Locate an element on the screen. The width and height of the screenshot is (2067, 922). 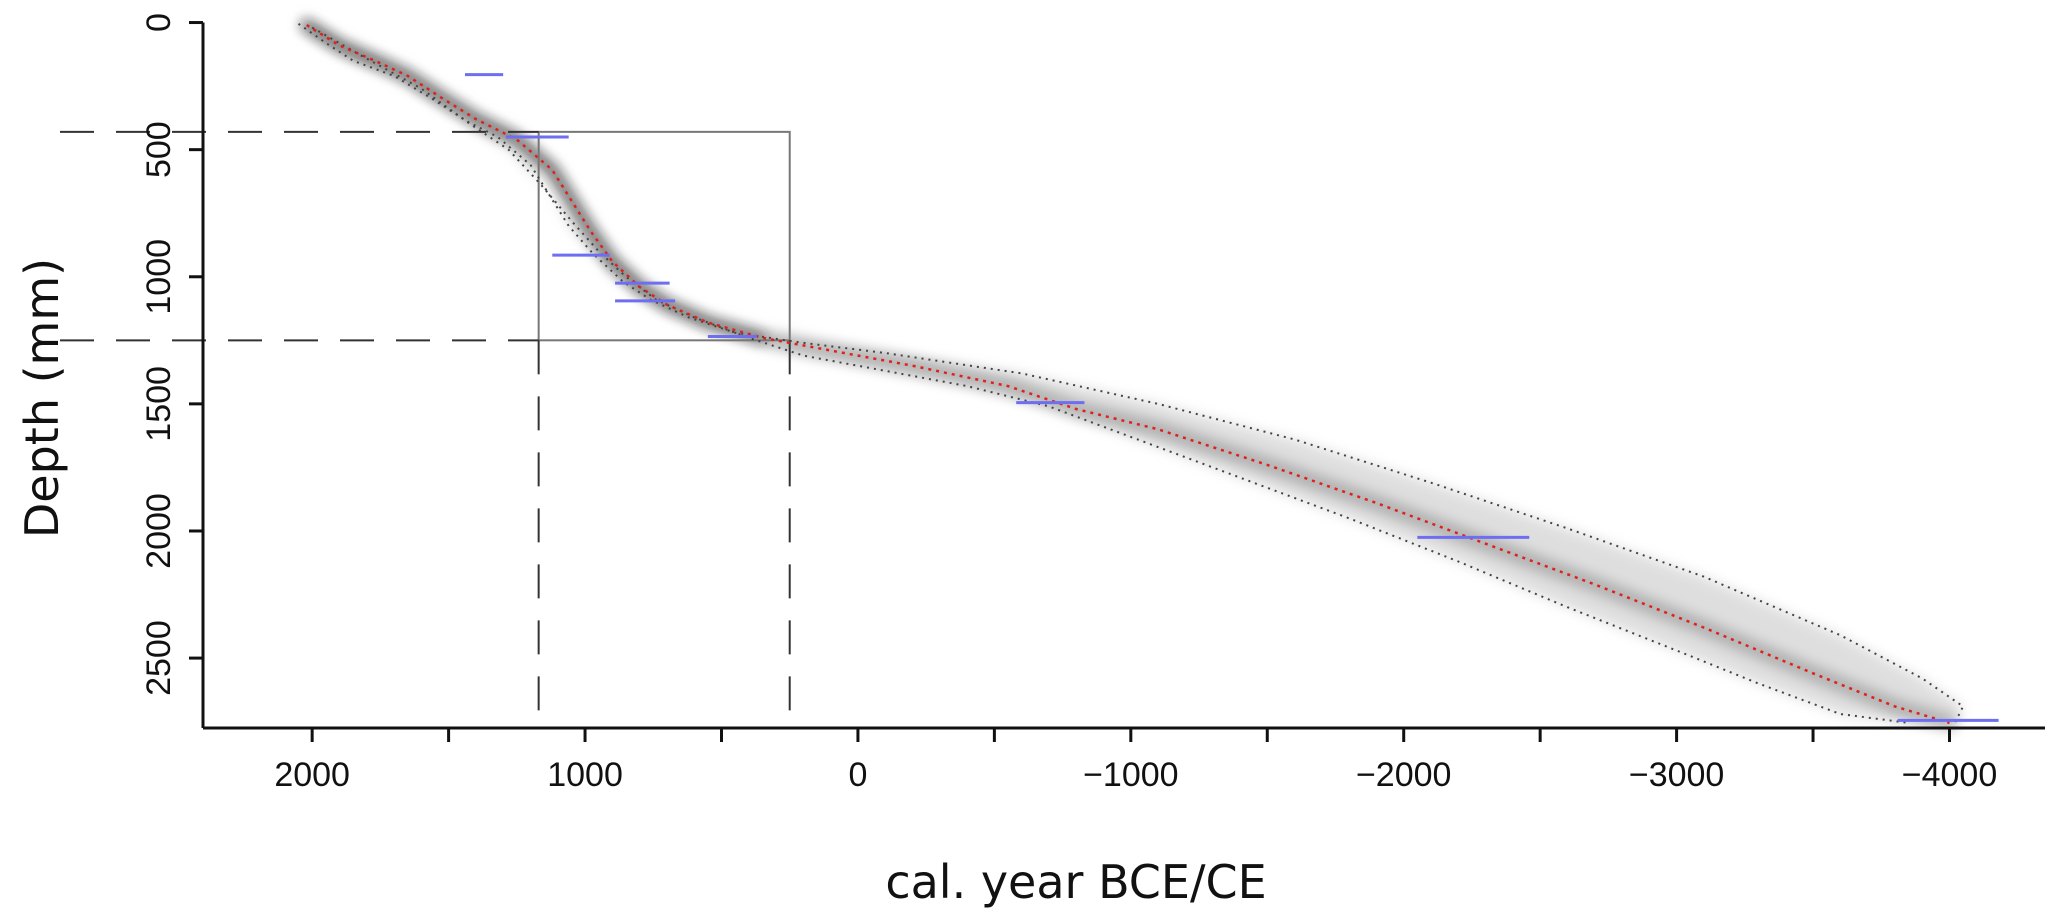
x-tick-label: −2000 is located at coordinates (1404, 775).